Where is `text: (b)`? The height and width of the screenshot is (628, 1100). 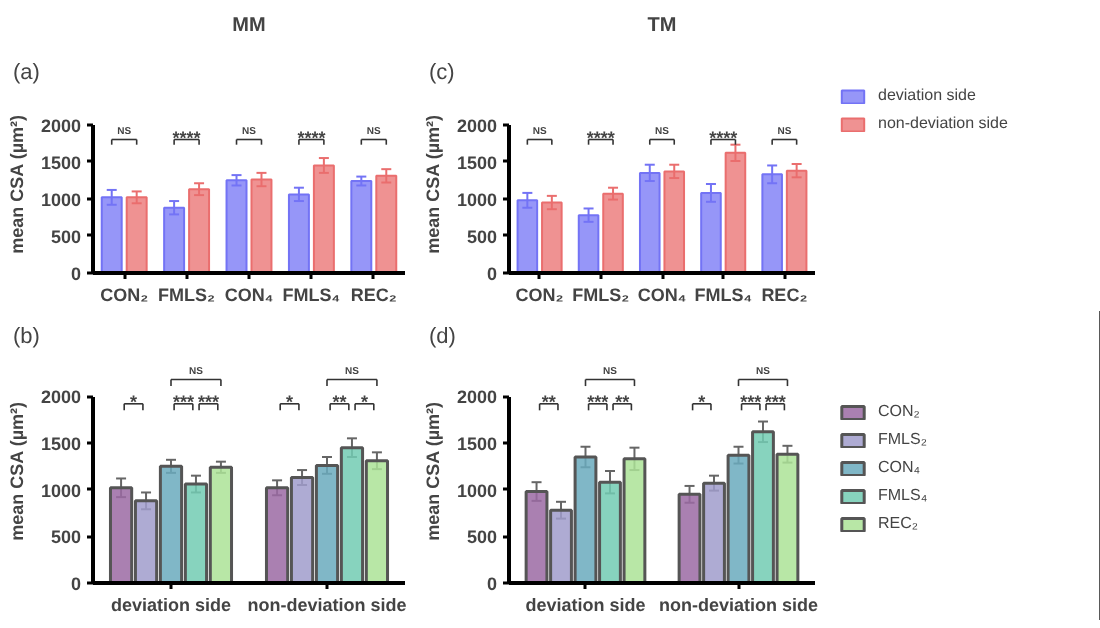
text: (b) is located at coordinates (26, 337).